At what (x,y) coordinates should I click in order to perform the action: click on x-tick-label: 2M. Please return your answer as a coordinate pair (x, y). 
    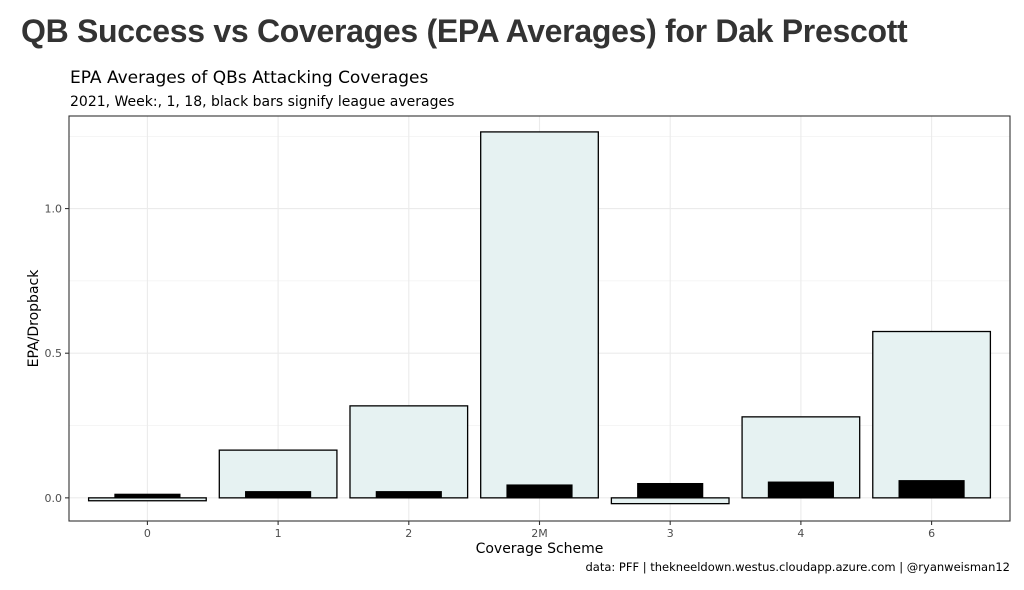
    Looking at the image, I should click on (539, 533).